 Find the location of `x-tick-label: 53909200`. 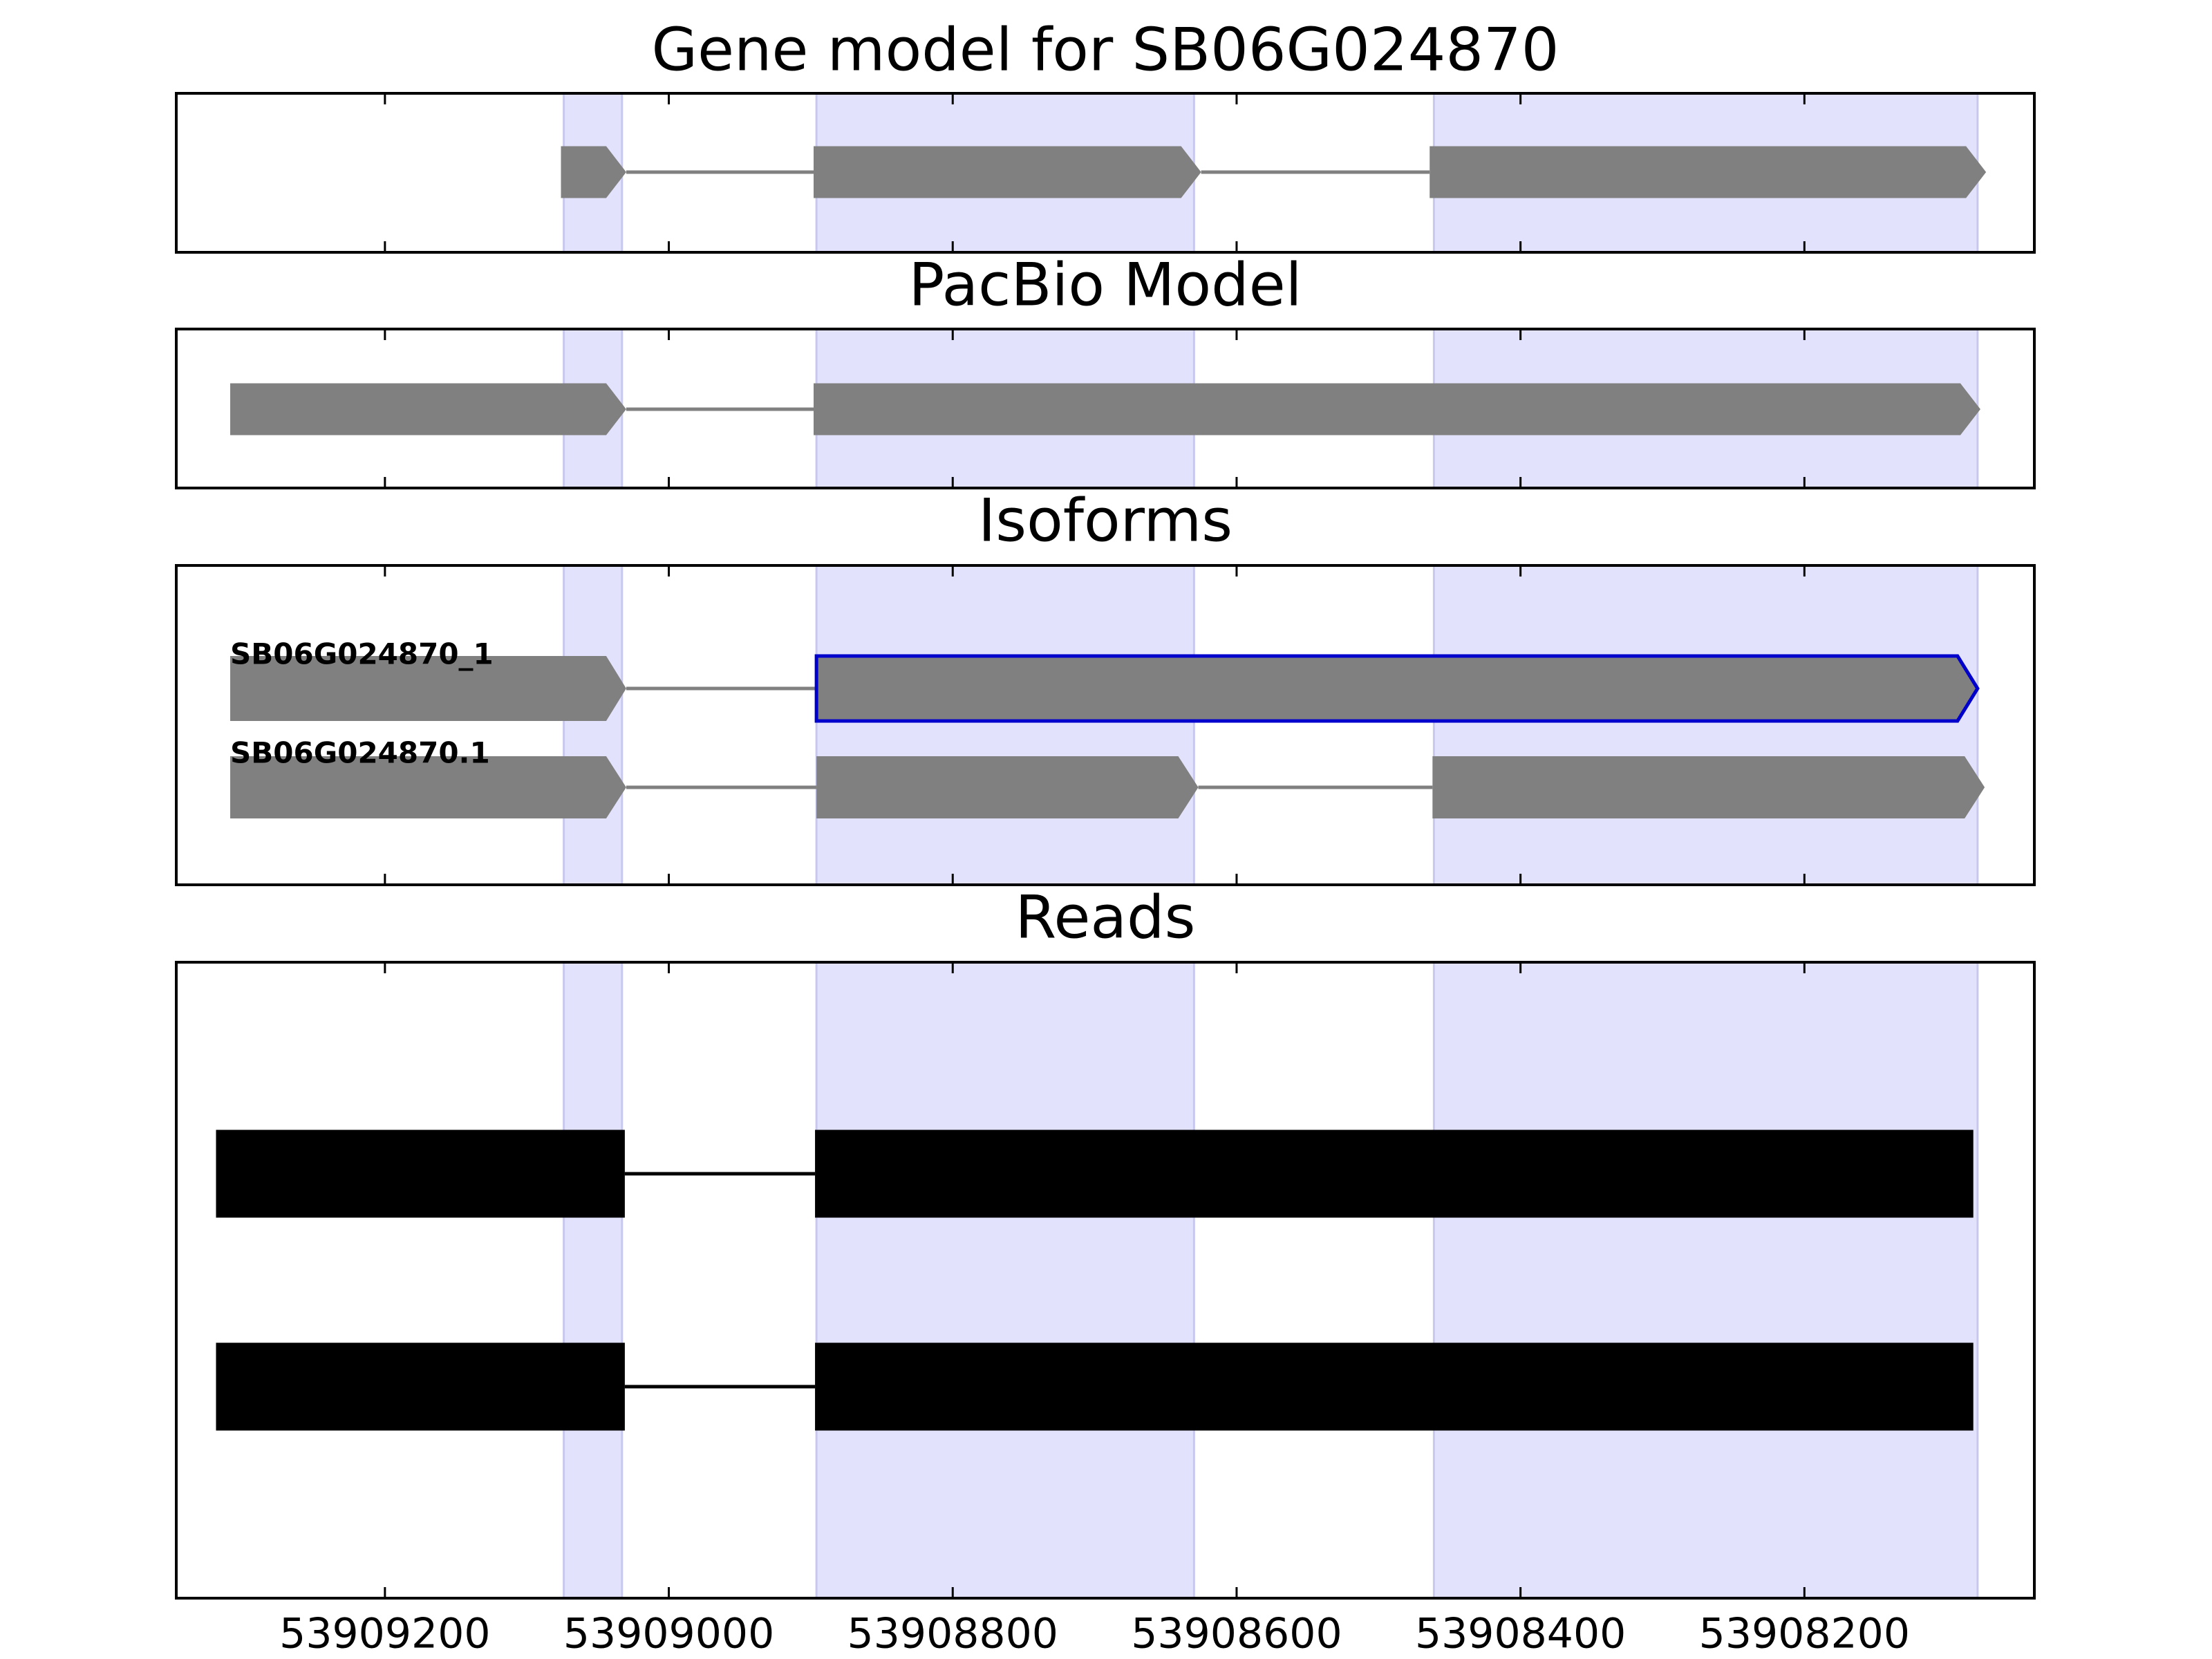

x-tick-label: 53909200 is located at coordinates (385, 1634).